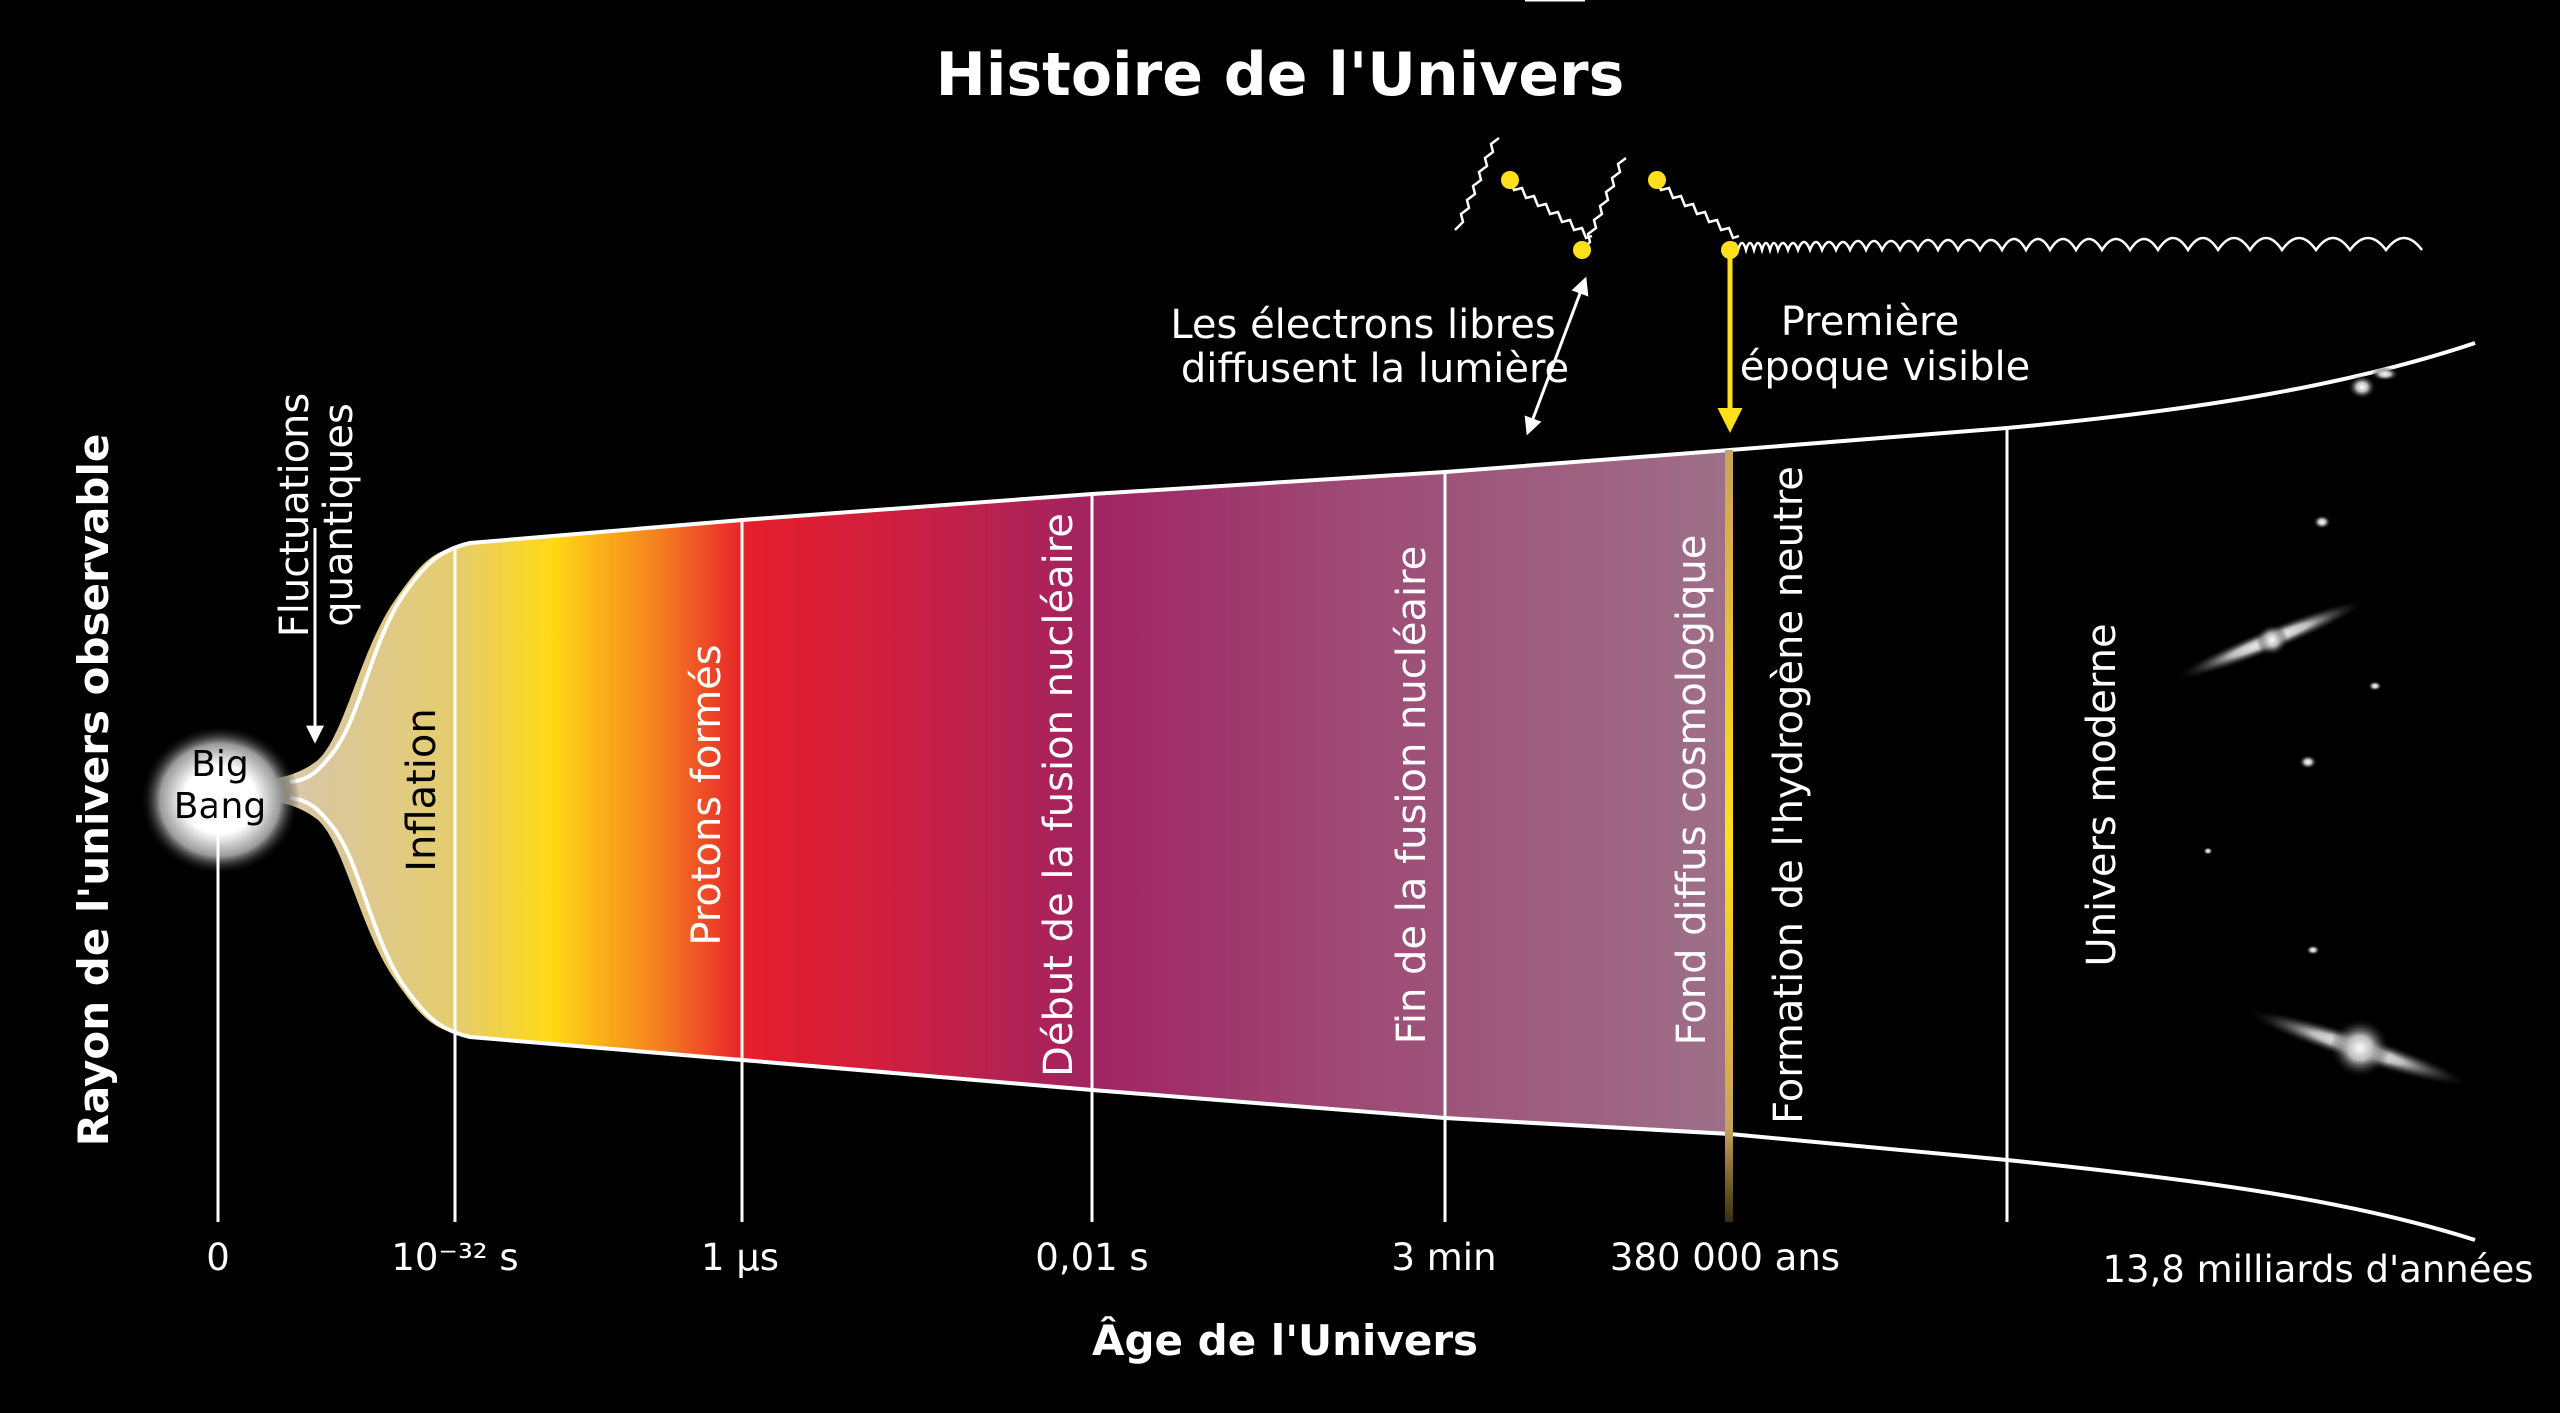 This screenshot has height=1413, width=2560. Describe the element at coordinates (220, 764) in the screenshot. I see `big-bang-label-line1: Big` at that location.